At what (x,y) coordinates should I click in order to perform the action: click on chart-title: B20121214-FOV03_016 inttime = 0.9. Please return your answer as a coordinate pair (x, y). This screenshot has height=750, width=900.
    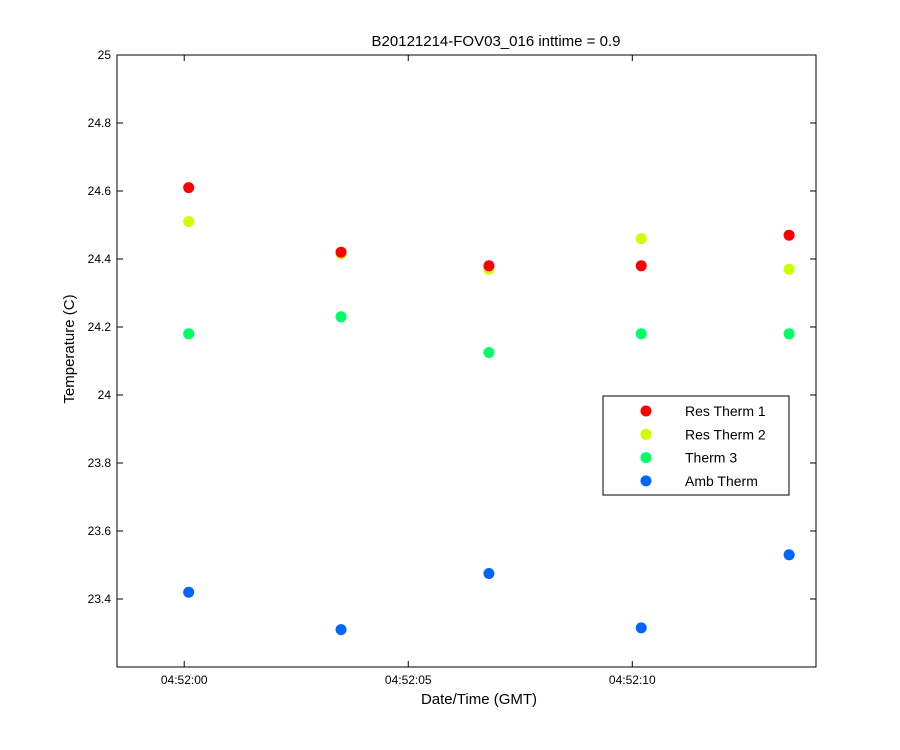
    Looking at the image, I should click on (496, 41).